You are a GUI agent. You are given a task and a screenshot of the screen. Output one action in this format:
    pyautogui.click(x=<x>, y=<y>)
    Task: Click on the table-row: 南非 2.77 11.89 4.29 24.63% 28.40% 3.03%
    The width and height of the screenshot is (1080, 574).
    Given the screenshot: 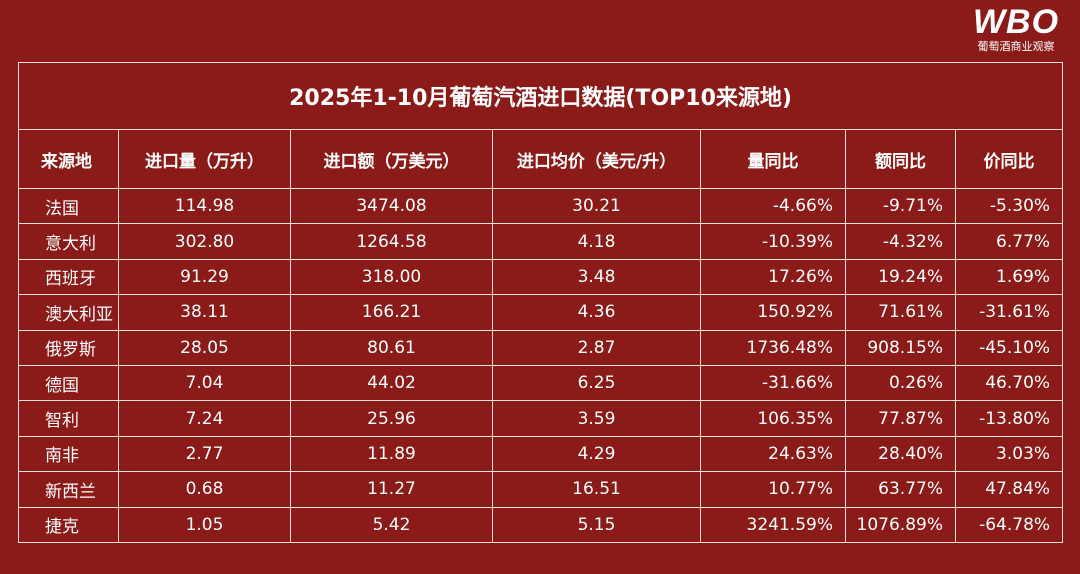 What is the action you would take?
    pyautogui.click(x=541, y=454)
    